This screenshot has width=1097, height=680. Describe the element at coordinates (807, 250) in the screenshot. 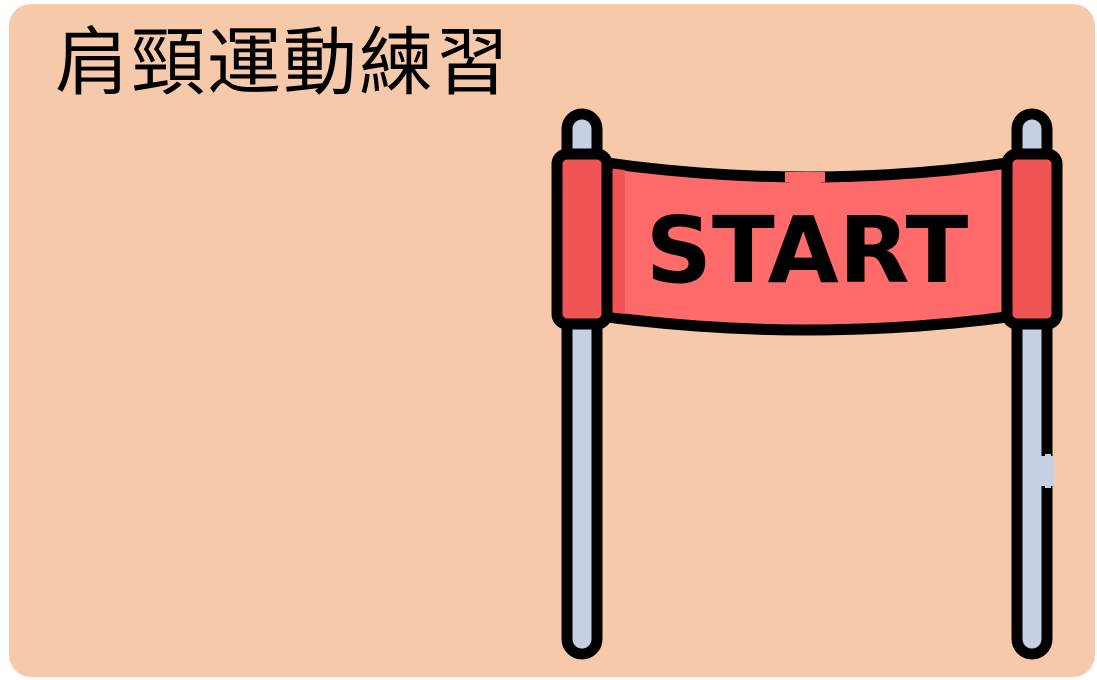

I see `banner-text: START` at that location.